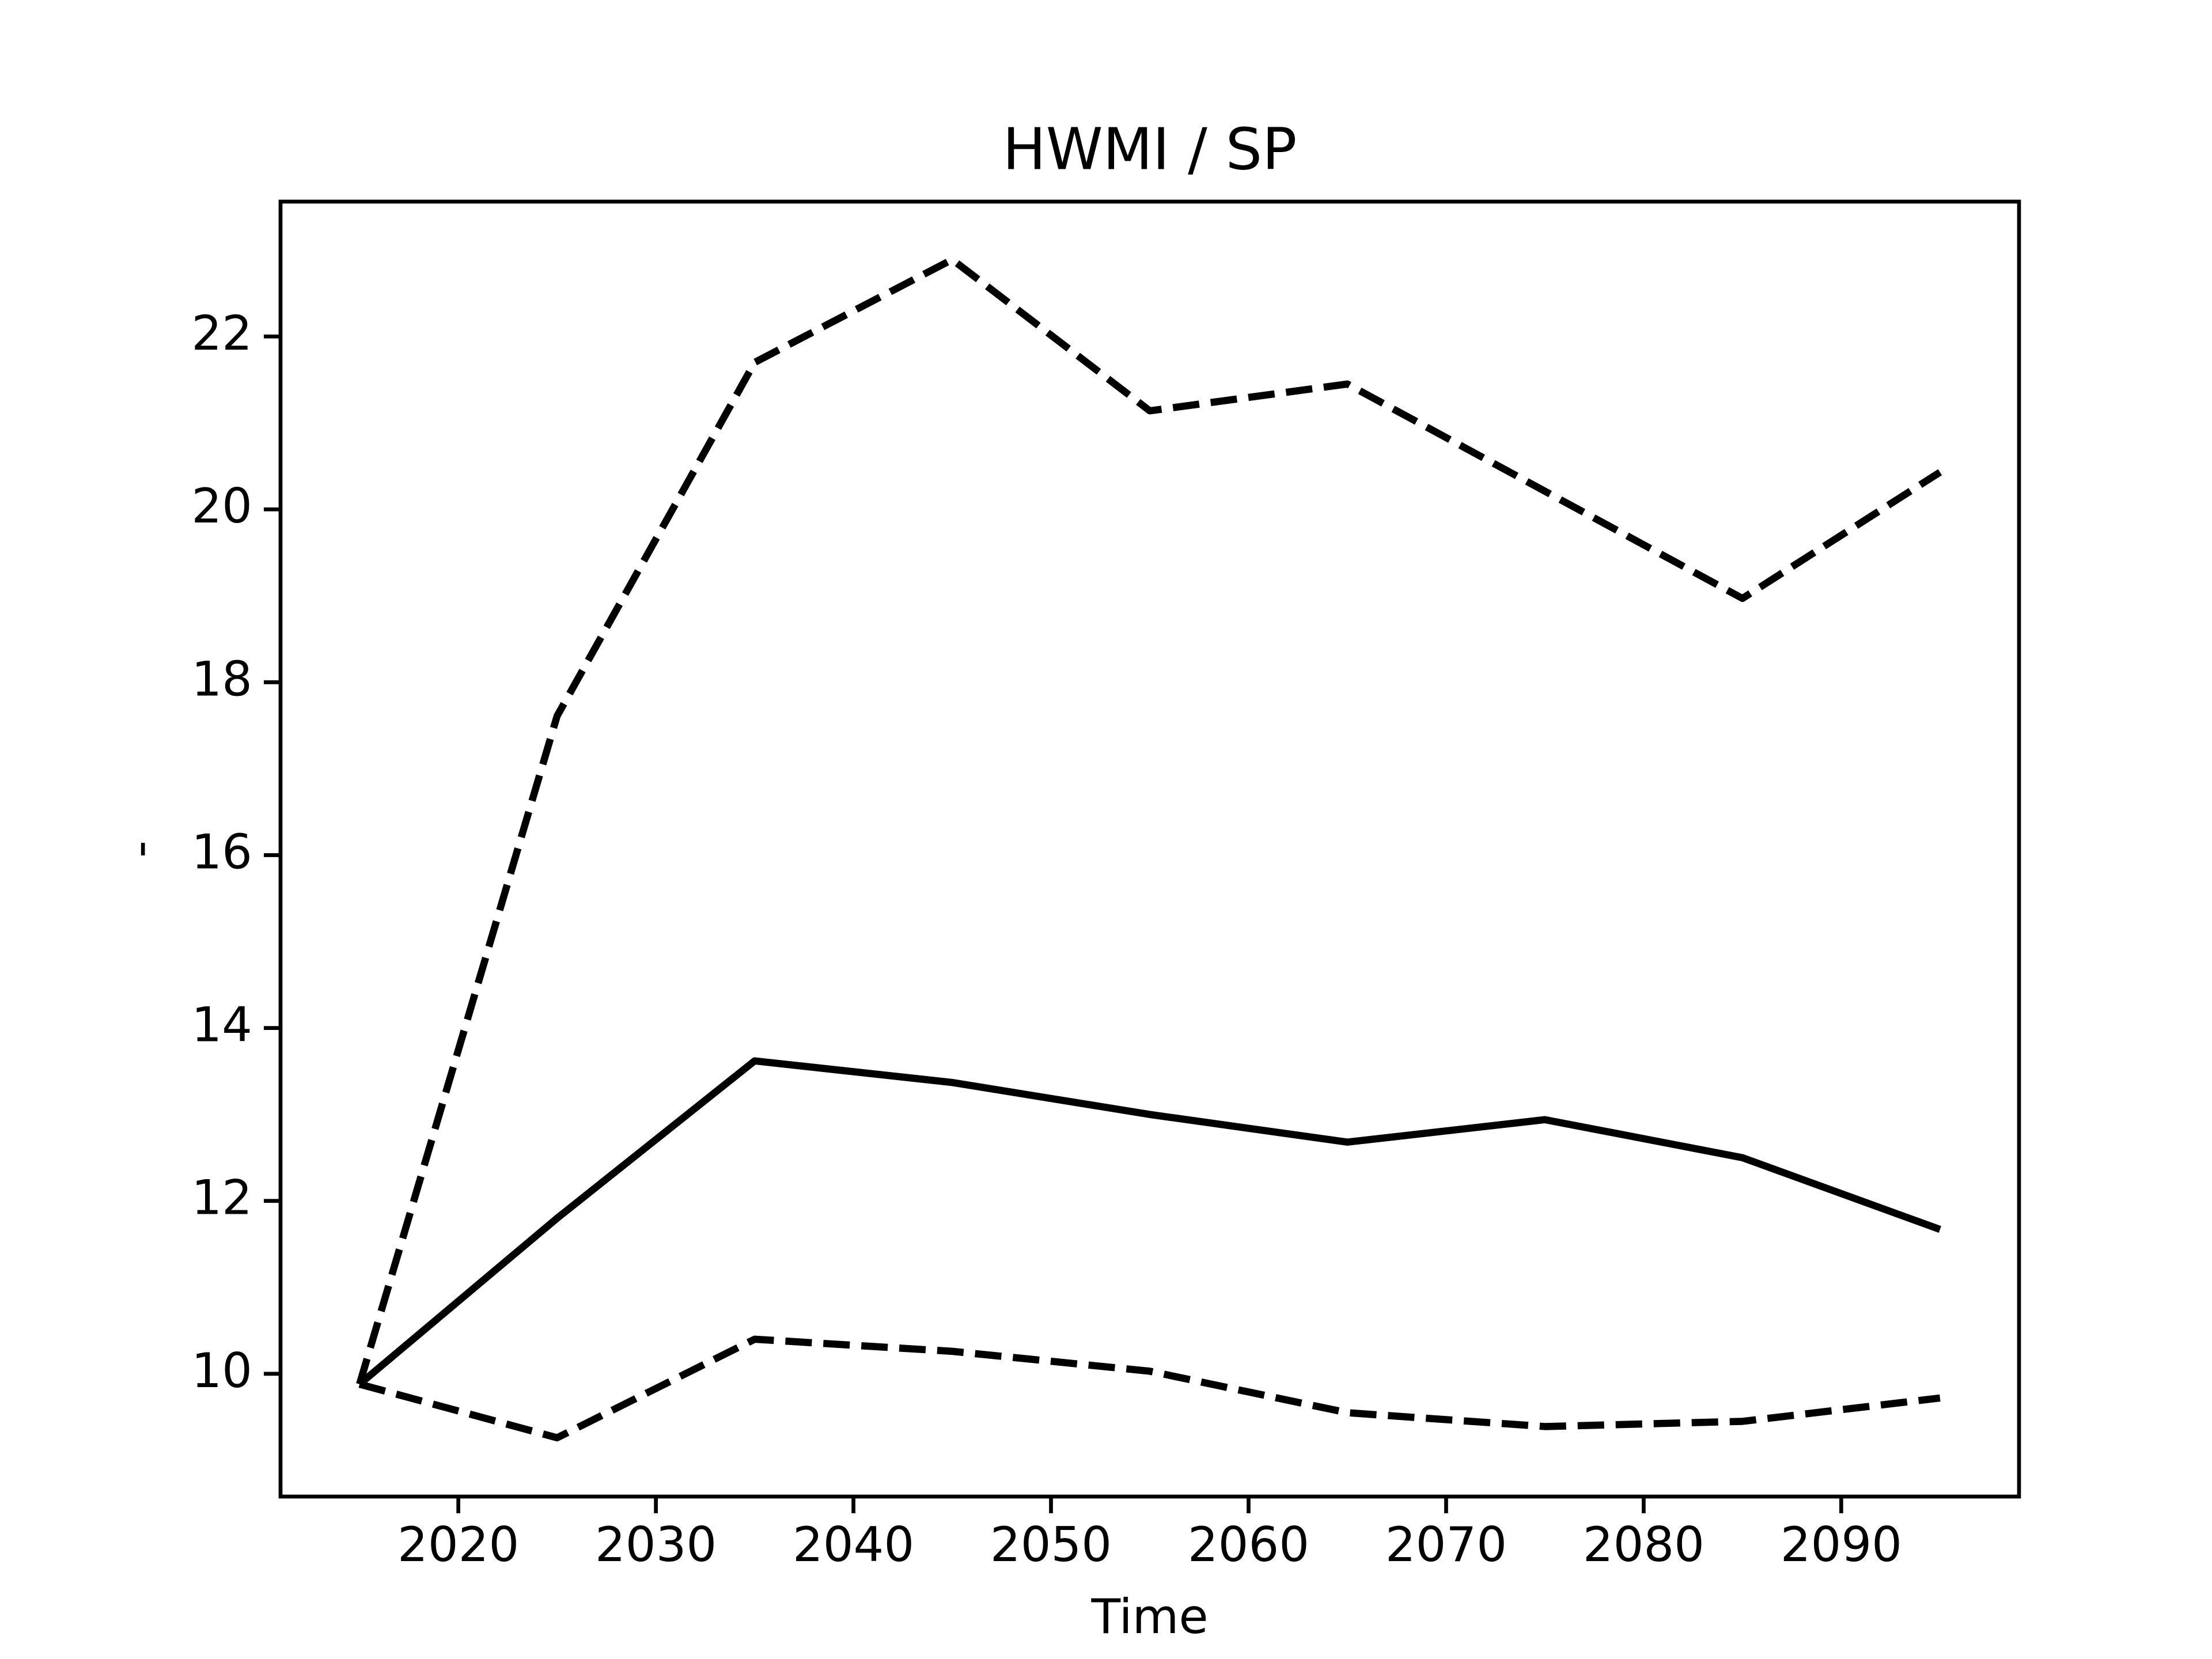 The width and height of the screenshot is (2212, 1659). What do you see at coordinates (221, 1025) in the screenshot?
I see `y-tick-label: 14` at bounding box center [221, 1025].